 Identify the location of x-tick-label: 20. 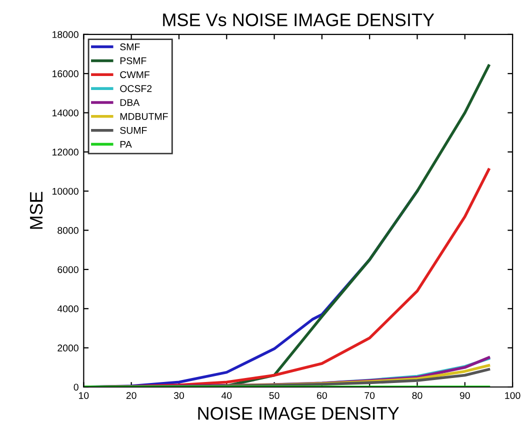
(131, 395).